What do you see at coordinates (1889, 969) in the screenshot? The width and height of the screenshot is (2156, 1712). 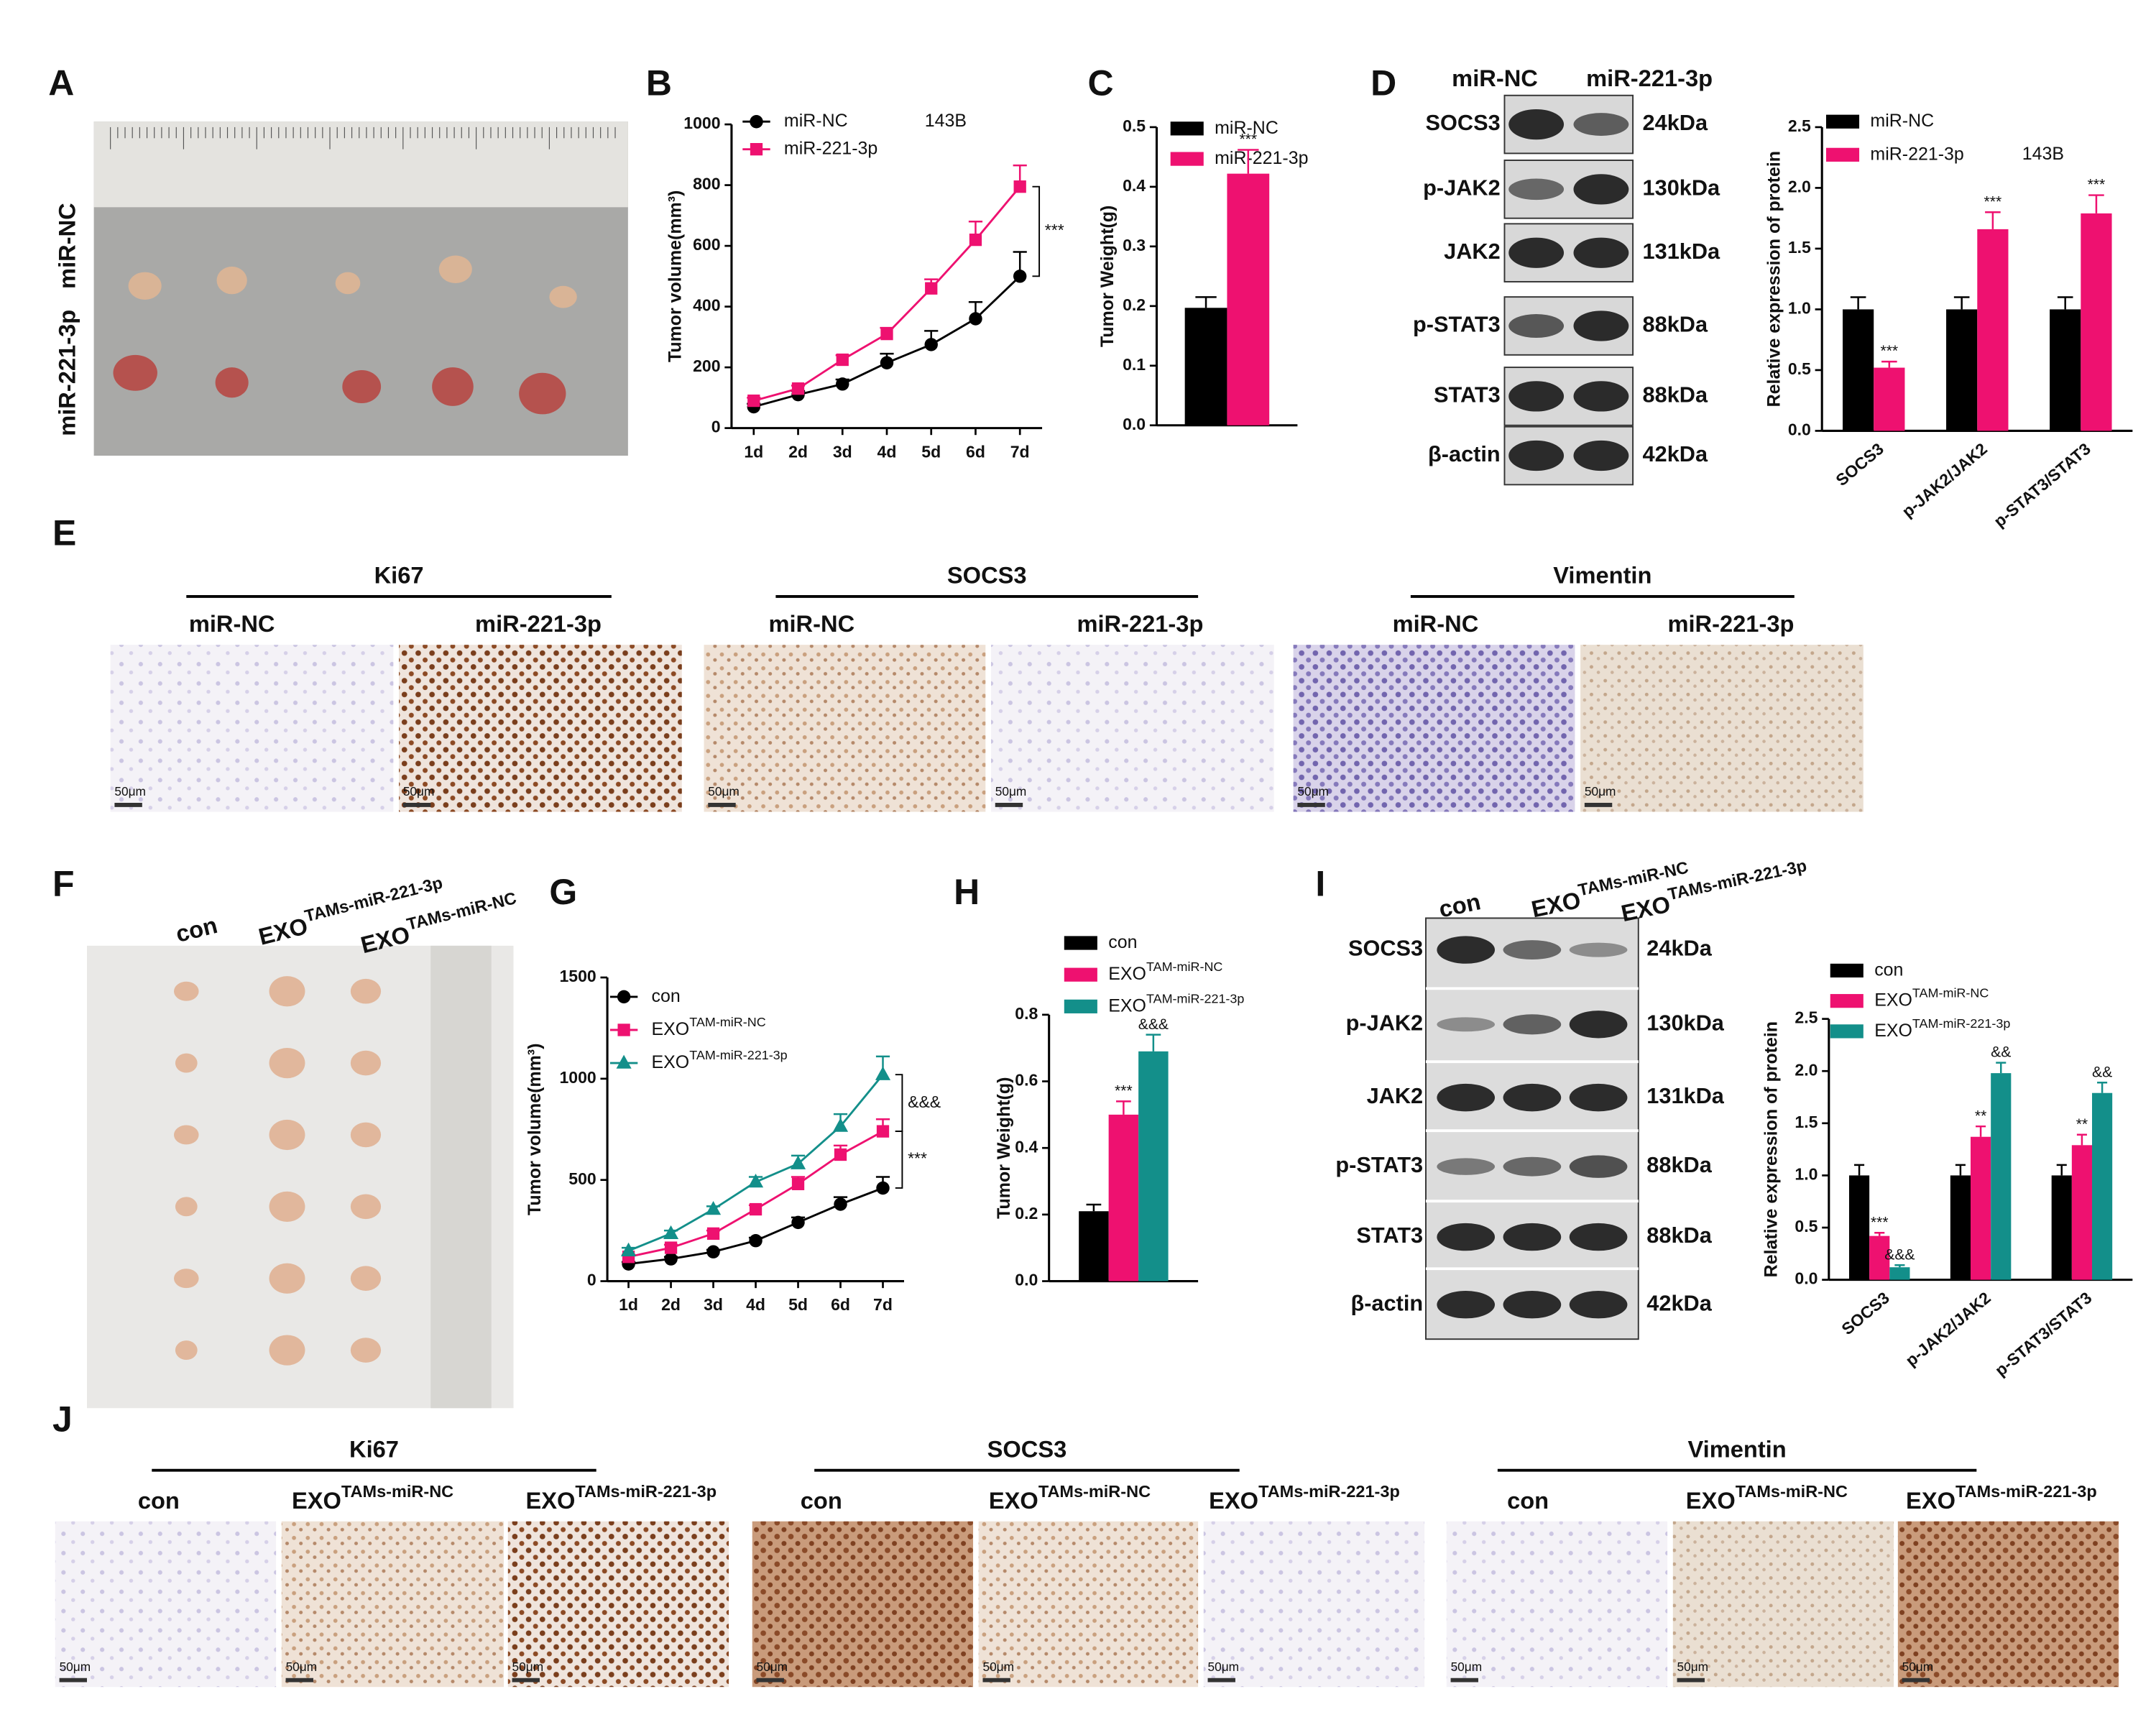 I see `legend-label: con` at bounding box center [1889, 969].